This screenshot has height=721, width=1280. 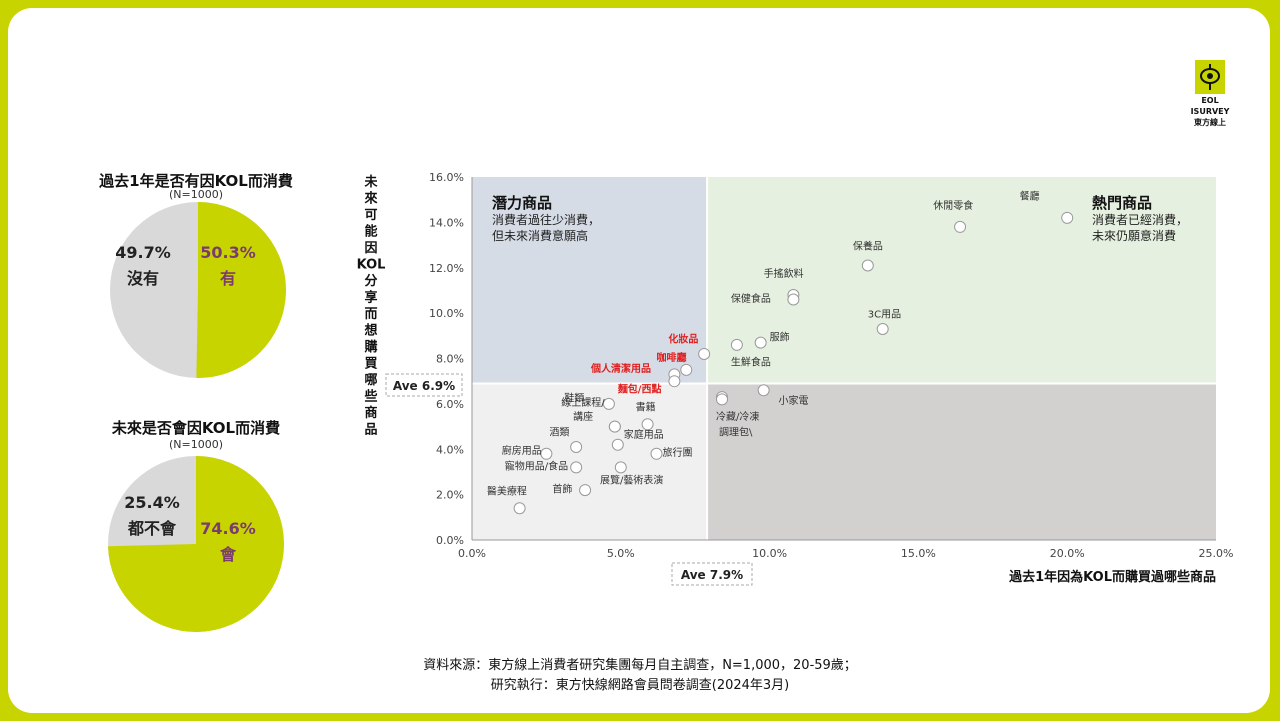 What do you see at coordinates (1140, 219) in the screenshot?
I see `hot-desc1: 消費者已經消費，` at bounding box center [1140, 219].